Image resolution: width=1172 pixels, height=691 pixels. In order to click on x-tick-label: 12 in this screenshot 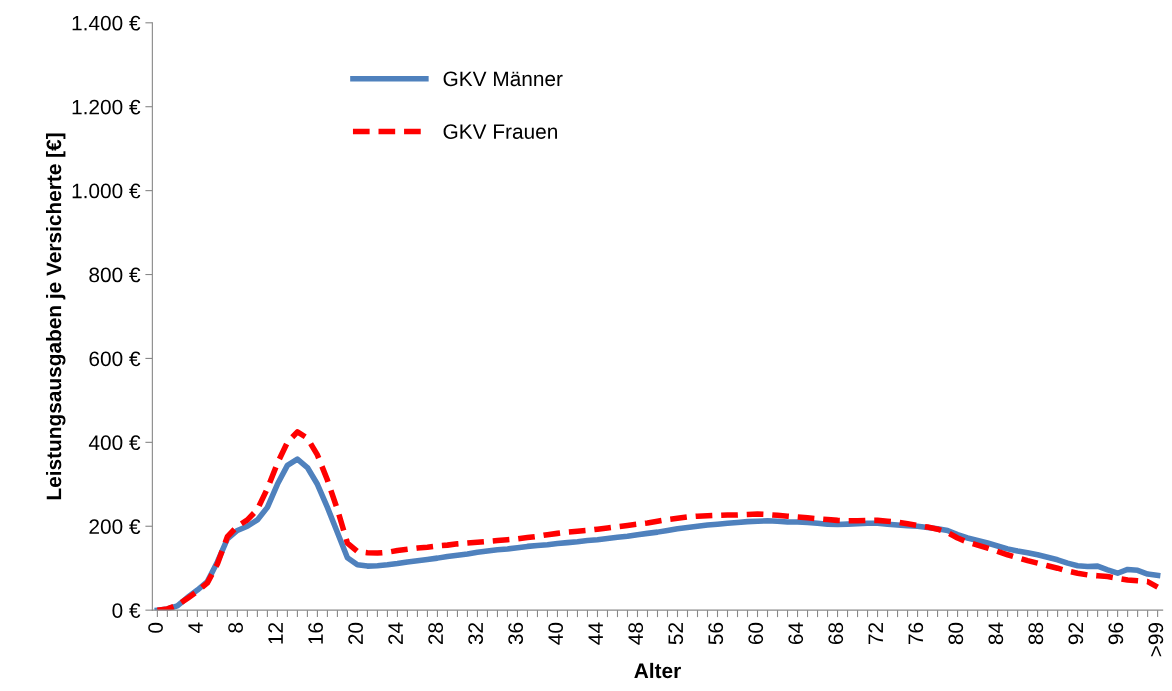, I will do `click(275, 633)`.